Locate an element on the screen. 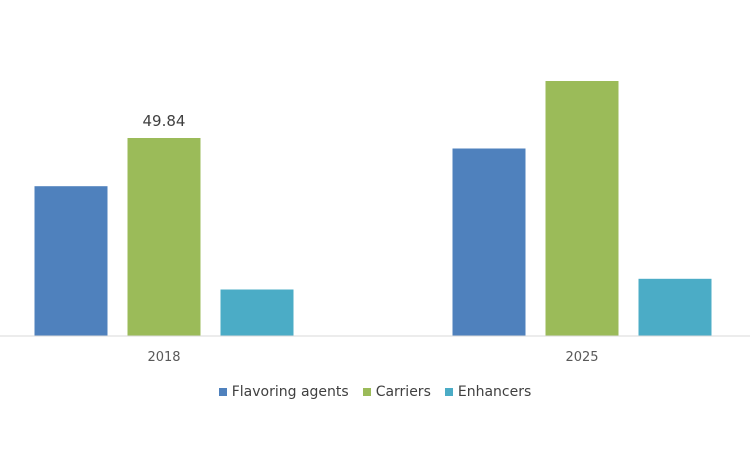 The width and height of the screenshot is (750, 450). bar-flavoring-agents-2025 is located at coordinates (489, 242).